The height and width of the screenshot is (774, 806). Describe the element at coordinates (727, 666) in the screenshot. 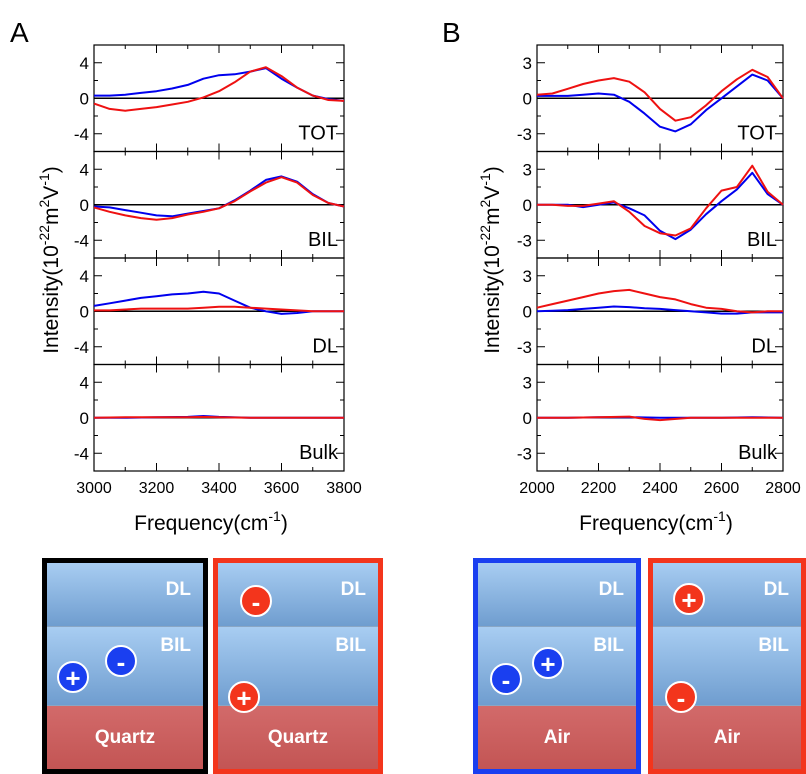

I see `schematic-air-red: DL BIL Air + -` at that location.